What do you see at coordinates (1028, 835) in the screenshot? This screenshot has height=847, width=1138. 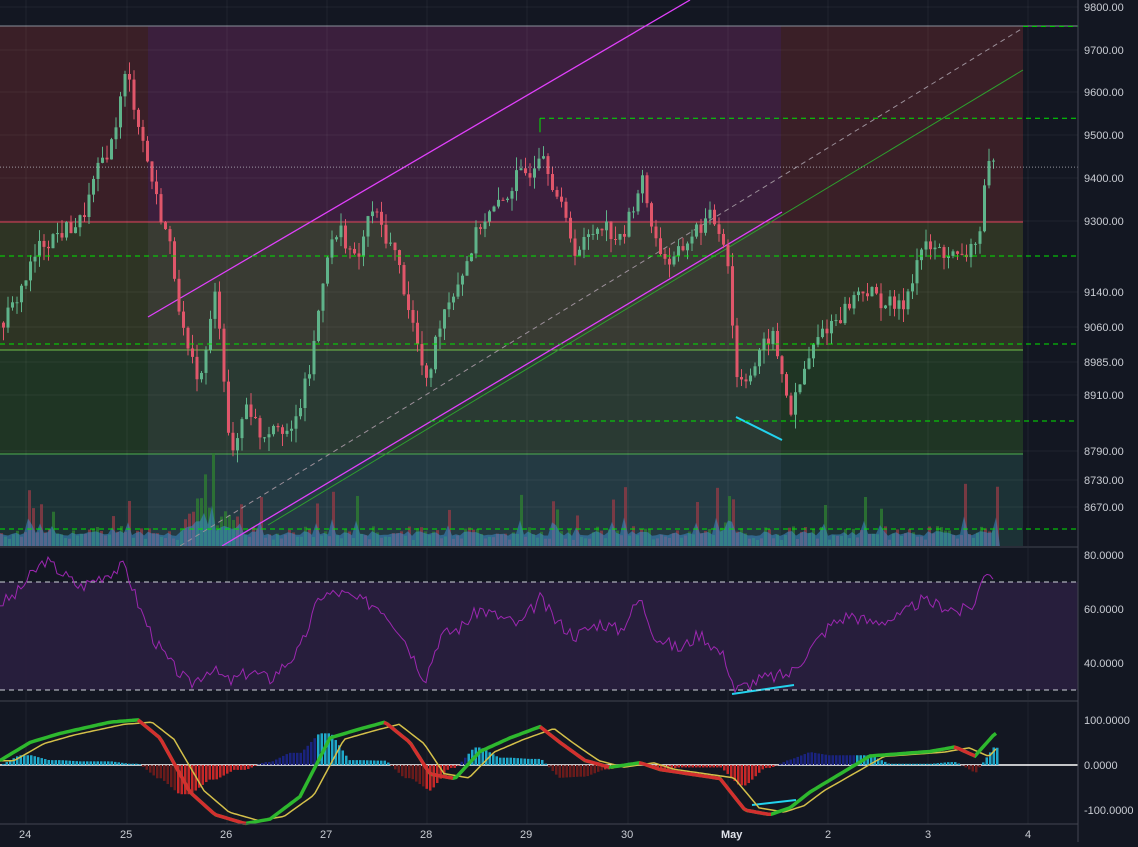 I see `time-axis-label-10: 4` at bounding box center [1028, 835].